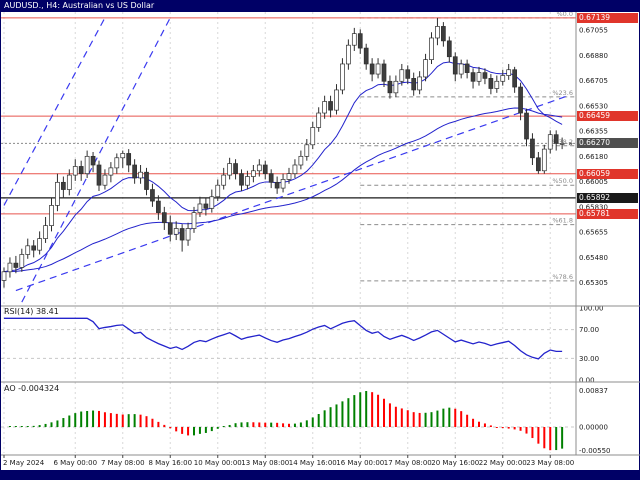 The width and height of the screenshot is (640, 480). Describe the element at coordinates (593, 56) in the screenshot. I see `price-axis-label: 0.66880` at that location.